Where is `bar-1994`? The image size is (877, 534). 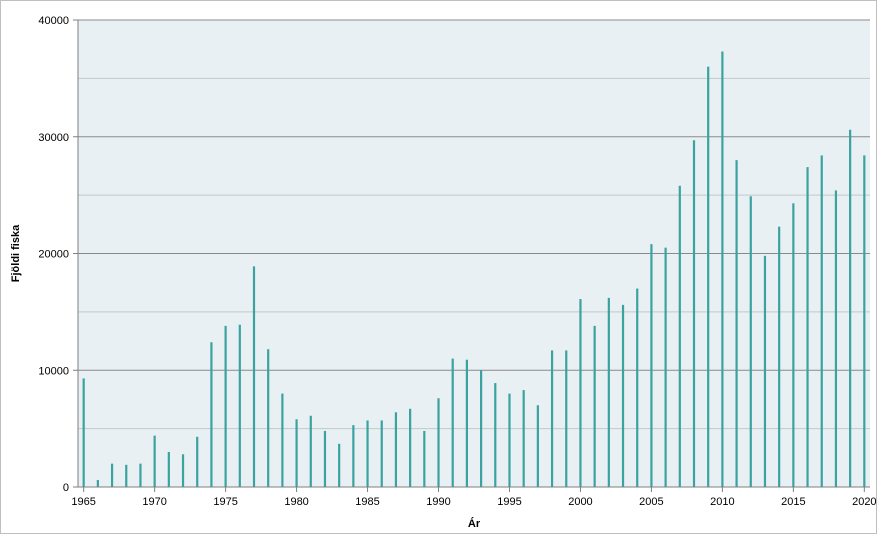
bar-1994 is located at coordinates (495, 435).